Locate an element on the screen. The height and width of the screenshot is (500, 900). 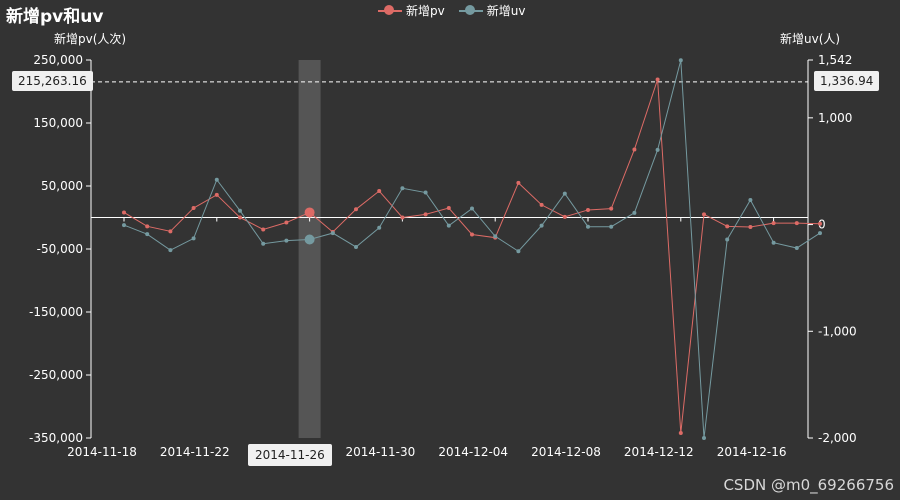
legend-uv-marker is located at coordinates (470, 11).